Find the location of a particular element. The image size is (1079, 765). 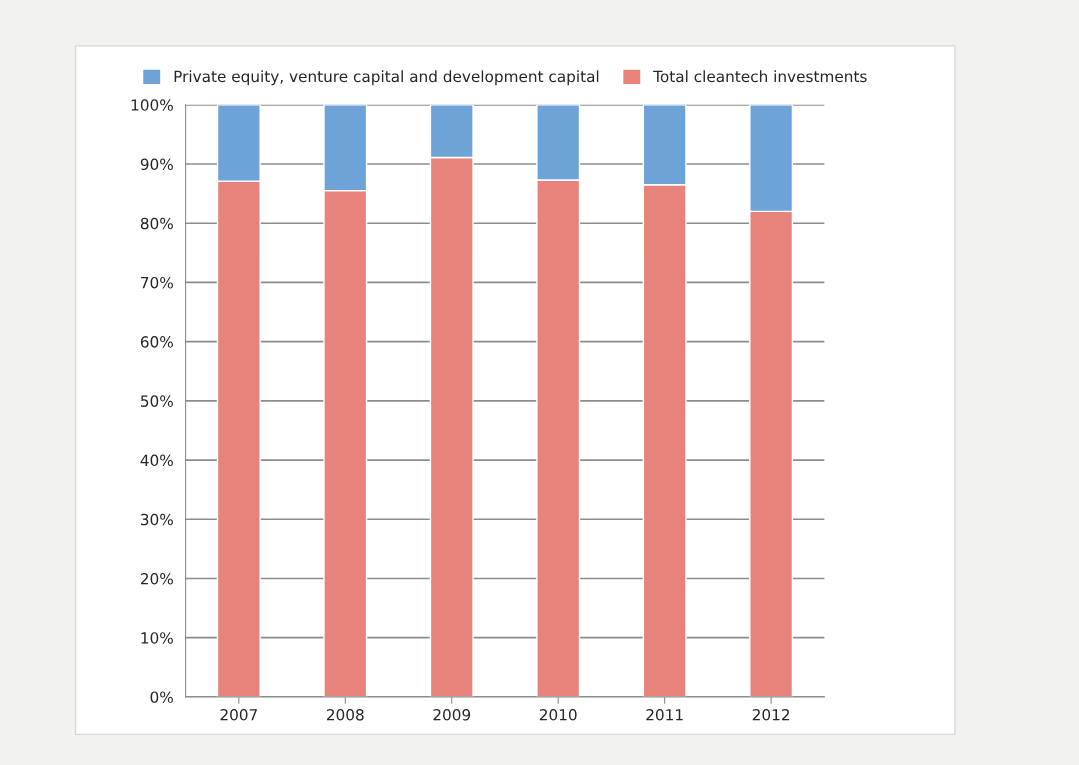

y-tick-label: 70% is located at coordinates (157, 282).